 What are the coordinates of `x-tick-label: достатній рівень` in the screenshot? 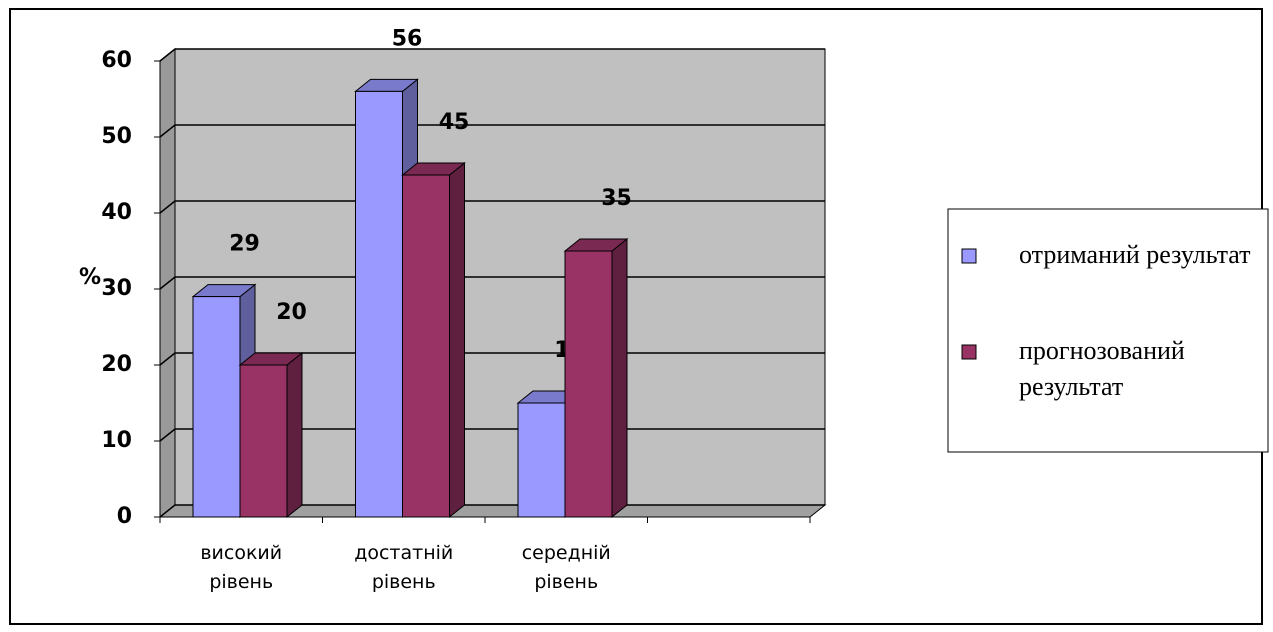 It's located at (404, 567).